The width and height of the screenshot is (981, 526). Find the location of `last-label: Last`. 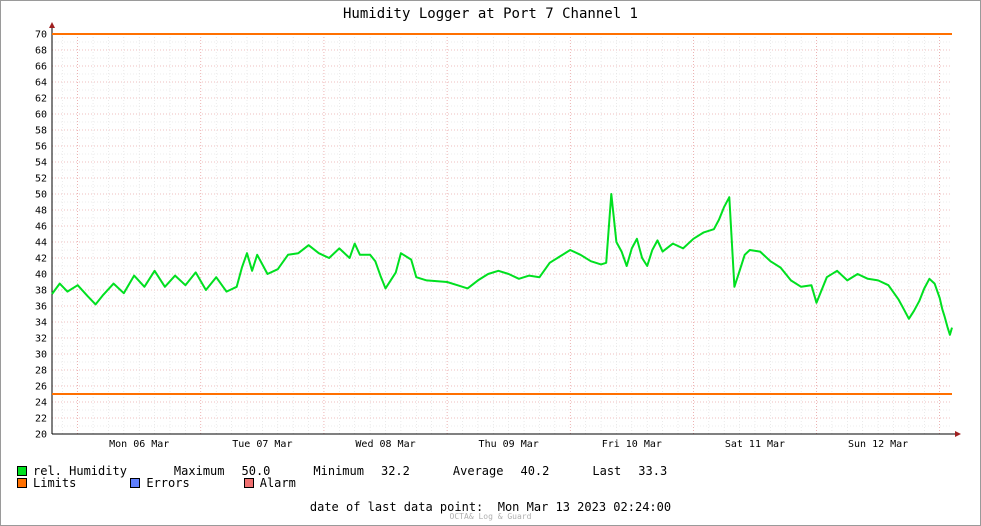

last-label: Last is located at coordinates (607, 471).